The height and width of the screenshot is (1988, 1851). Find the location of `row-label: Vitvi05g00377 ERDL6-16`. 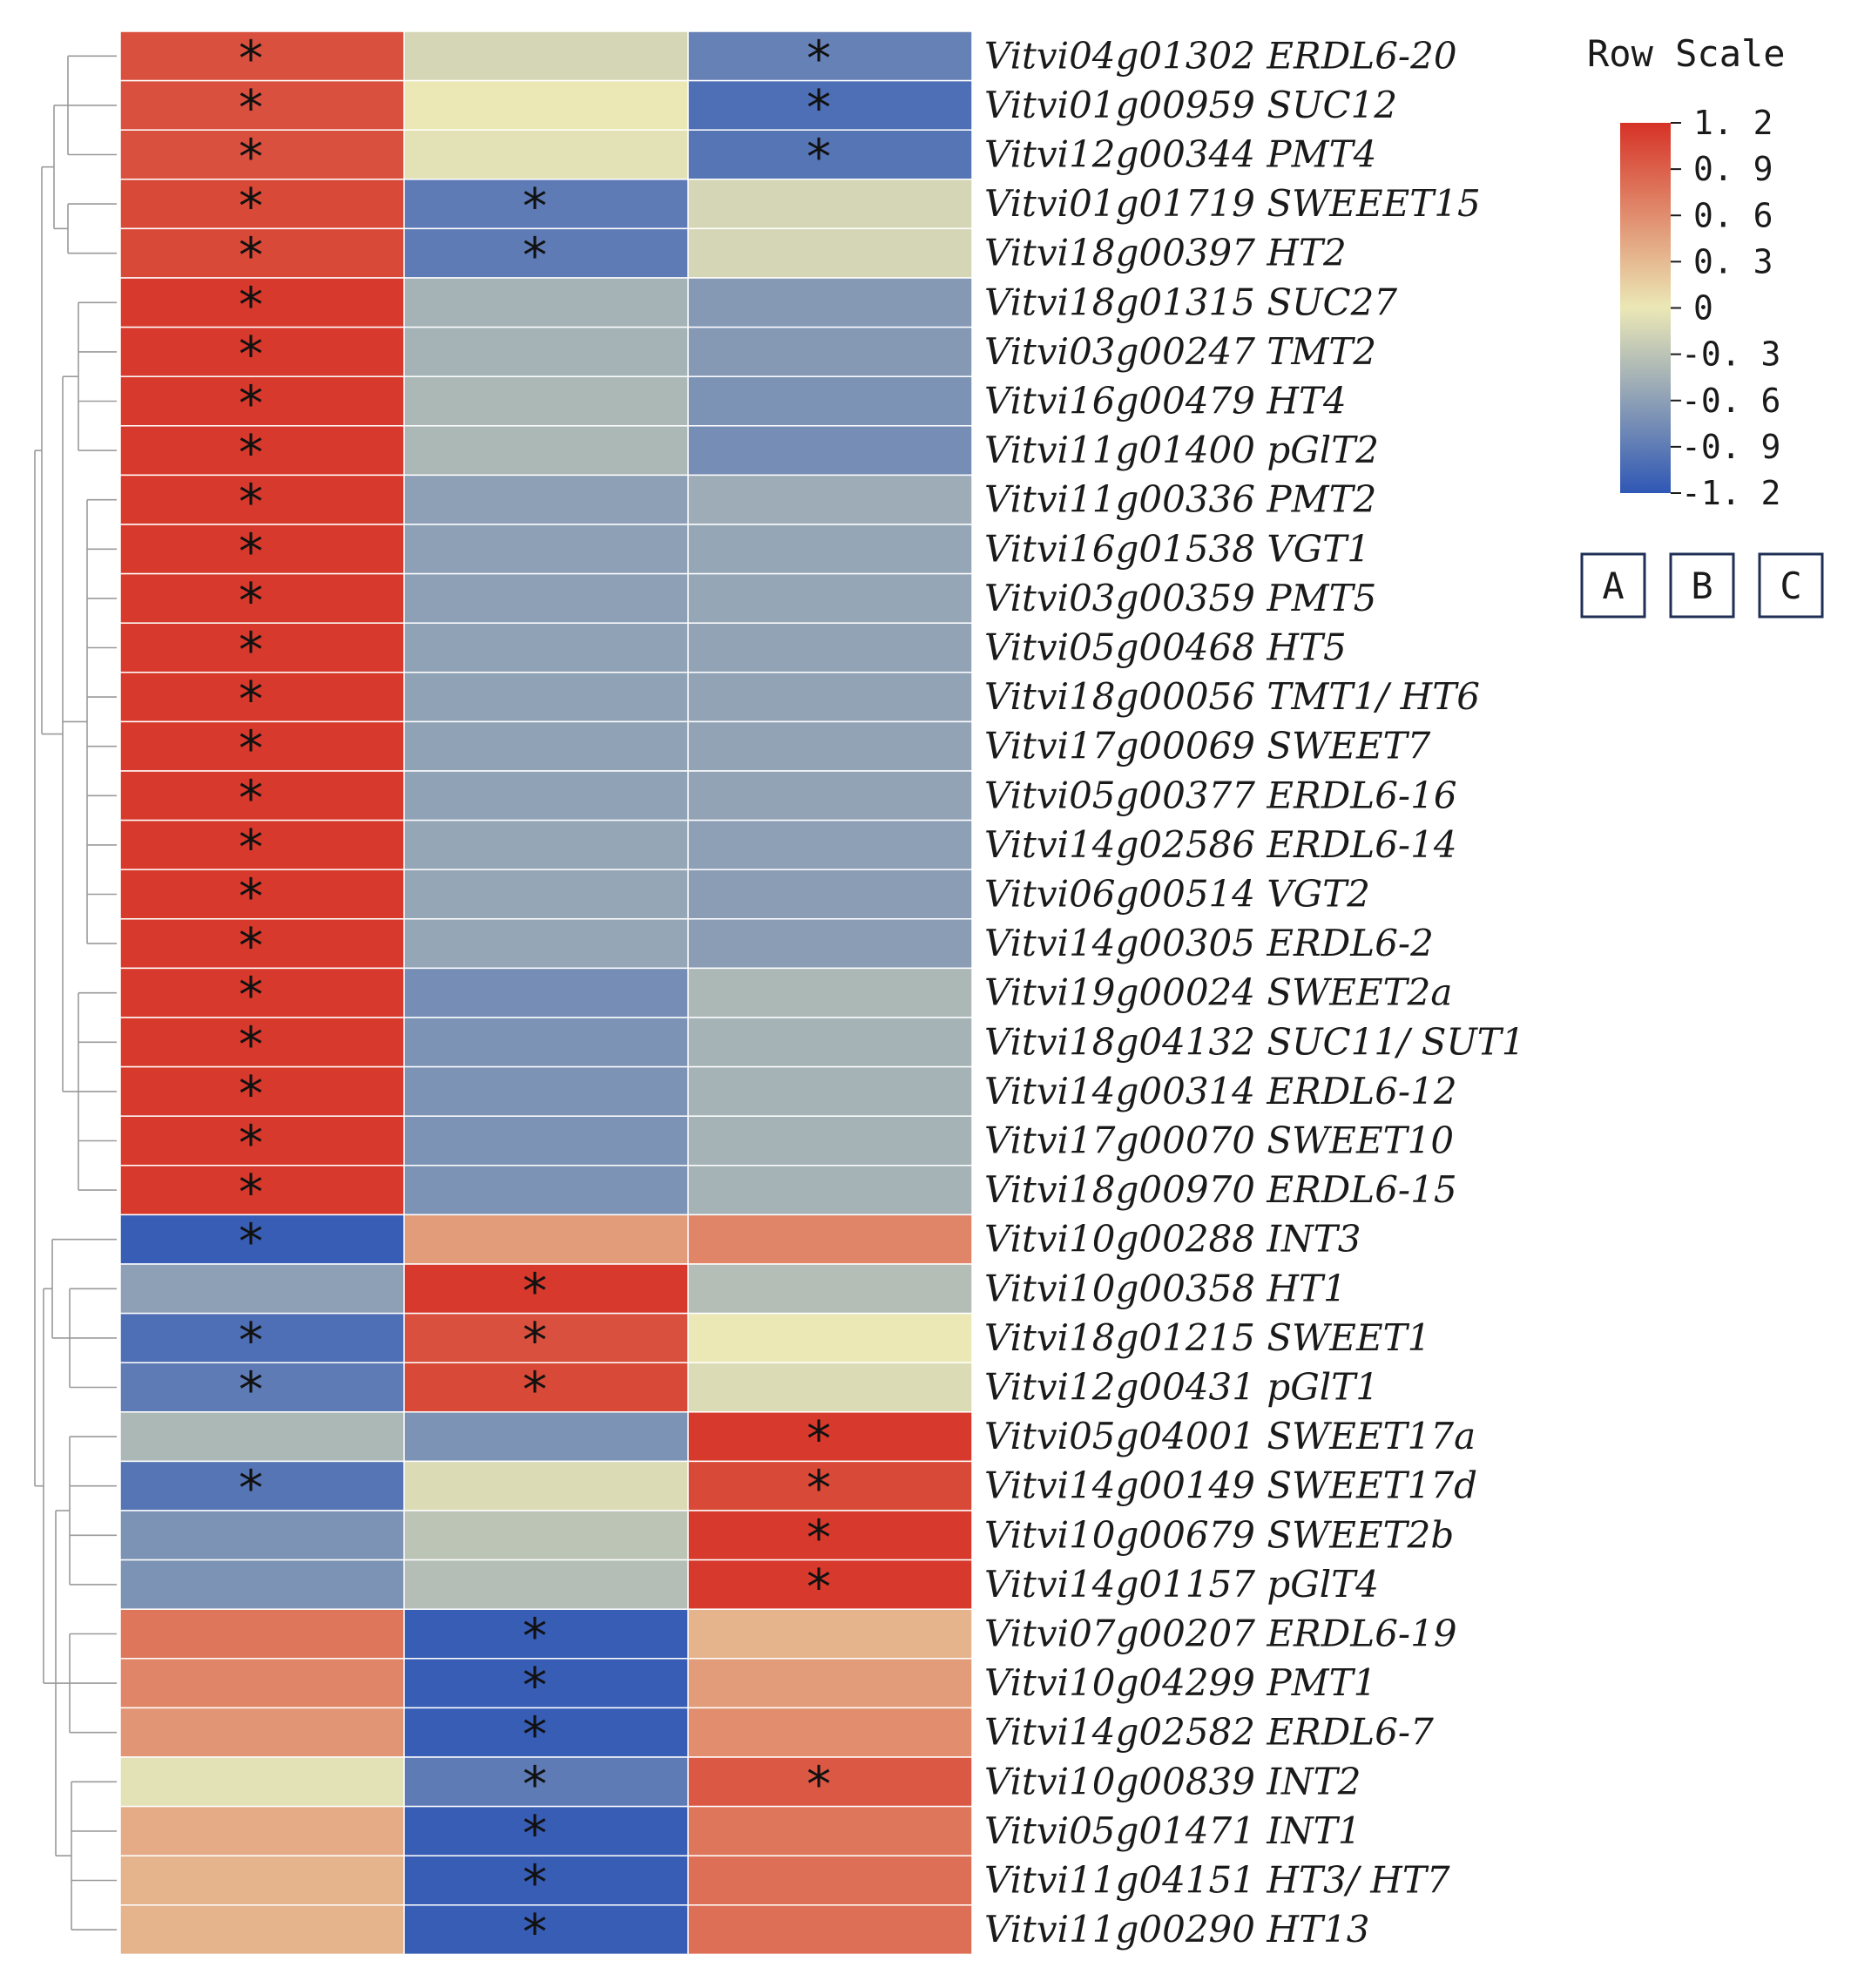

row-label: Vitvi05g00377 ERDL6-16 is located at coordinates (1220, 795).